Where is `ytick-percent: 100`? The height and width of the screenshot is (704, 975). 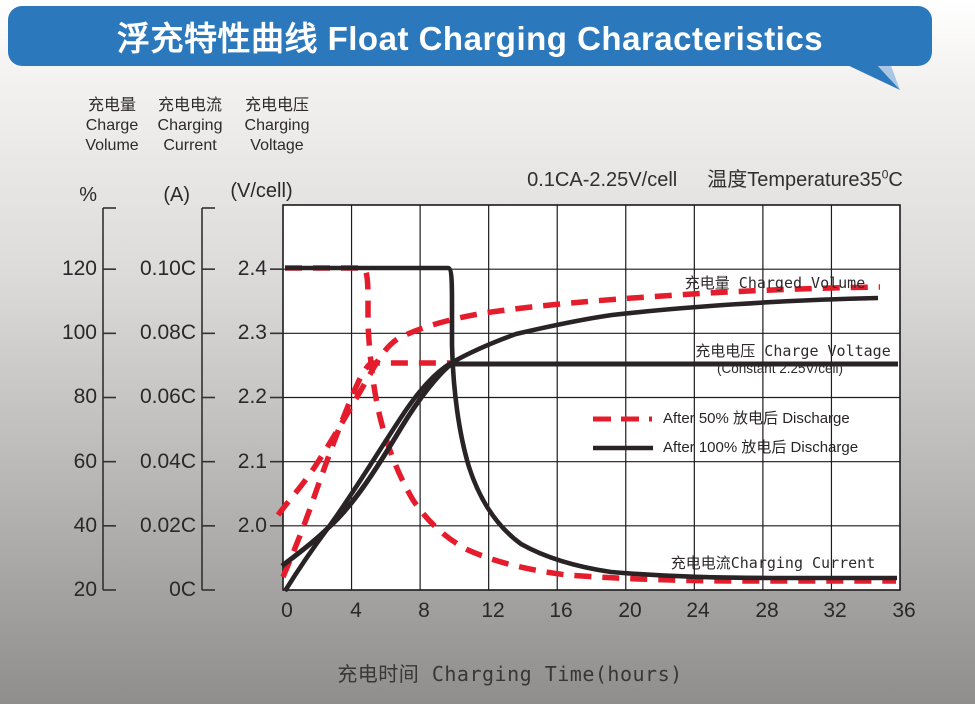
ytick-percent: 100 is located at coordinates (79, 332).